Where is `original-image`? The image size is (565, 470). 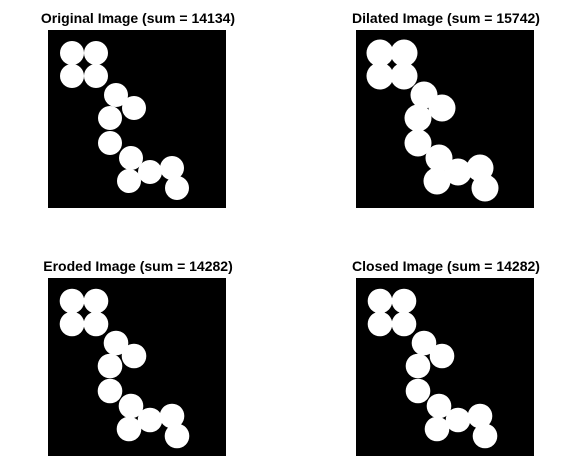 original-image is located at coordinates (137, 119).